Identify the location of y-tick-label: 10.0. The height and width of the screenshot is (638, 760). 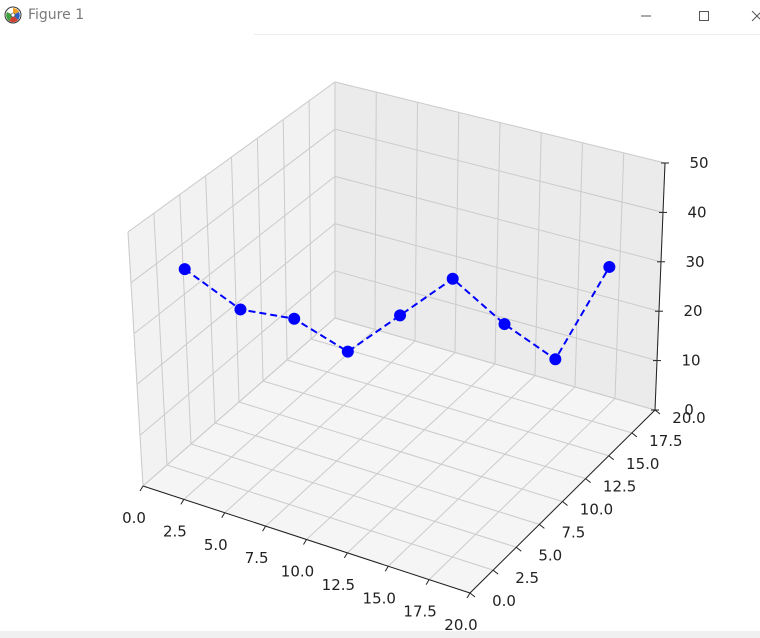
(596, 510).